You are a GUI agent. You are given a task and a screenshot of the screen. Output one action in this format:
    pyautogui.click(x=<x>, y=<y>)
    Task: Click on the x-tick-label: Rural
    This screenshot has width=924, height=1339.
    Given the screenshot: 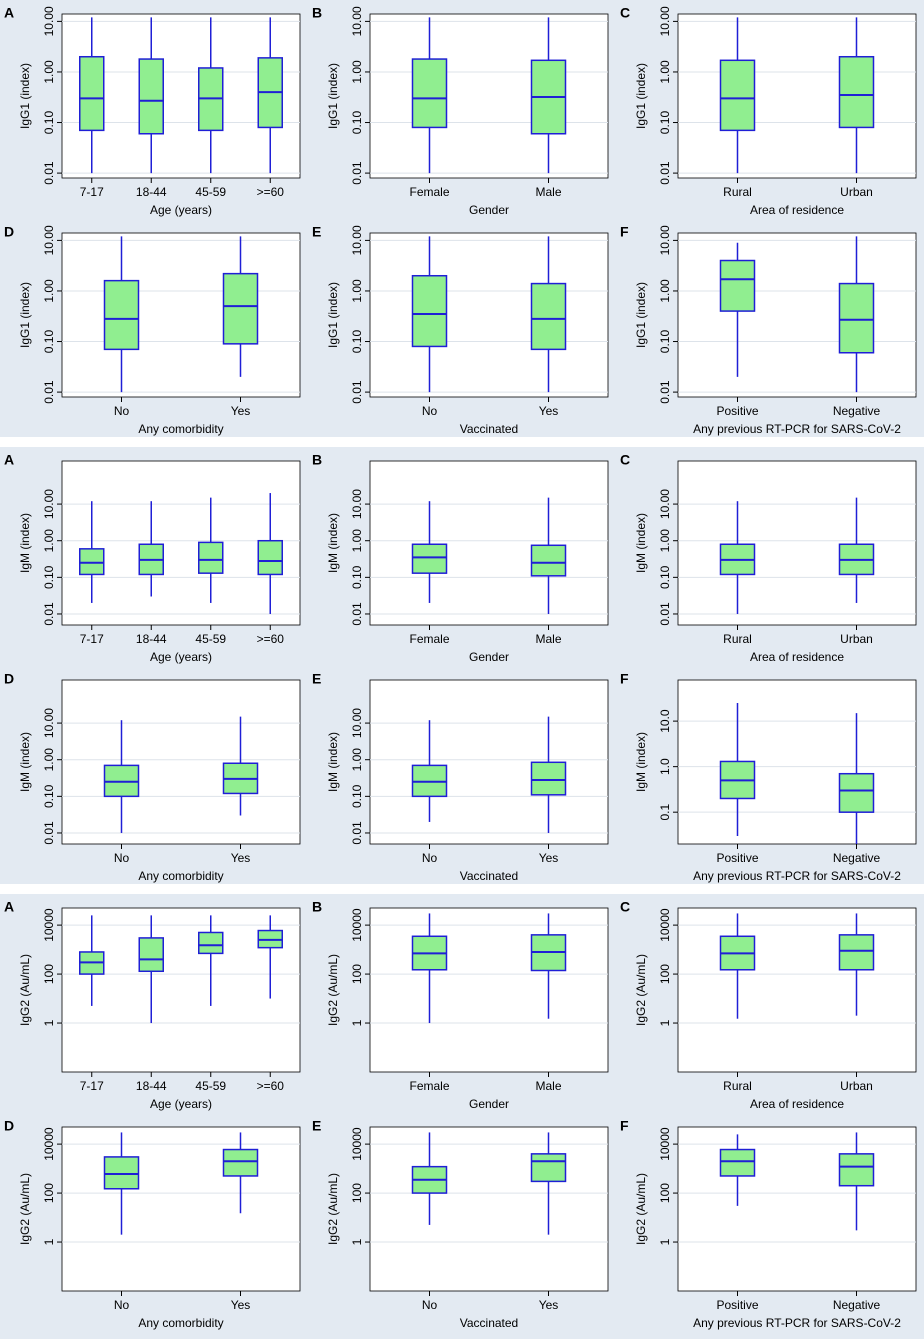 What is the action you would take?
    pyautogui.click(x=737, y=192)
    